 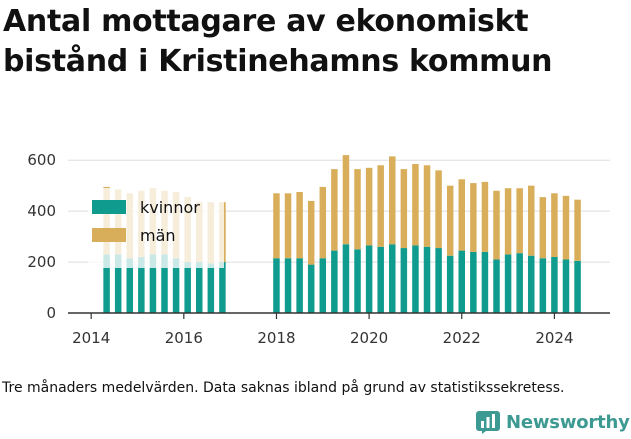 I want to click on legend-swatch-man, so click(x=109, y=235).